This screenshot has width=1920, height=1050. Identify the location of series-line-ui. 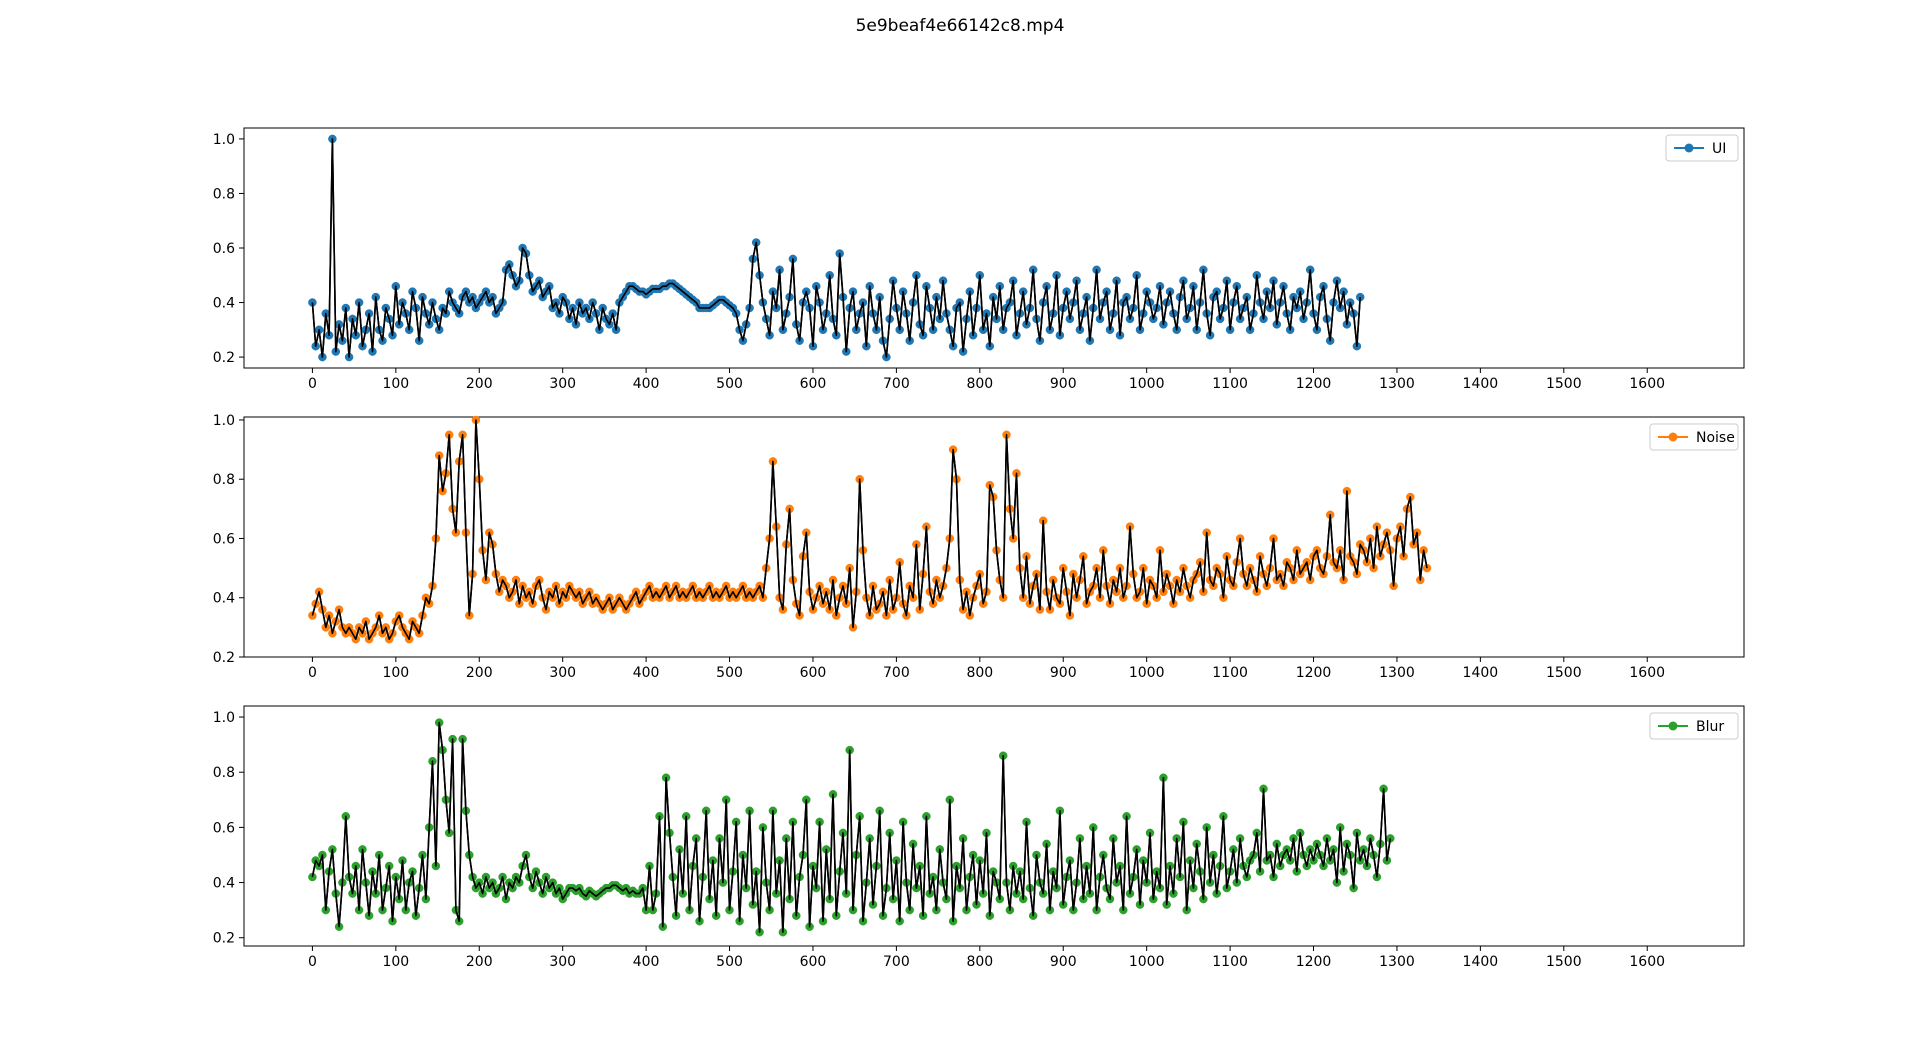
(836, 248).